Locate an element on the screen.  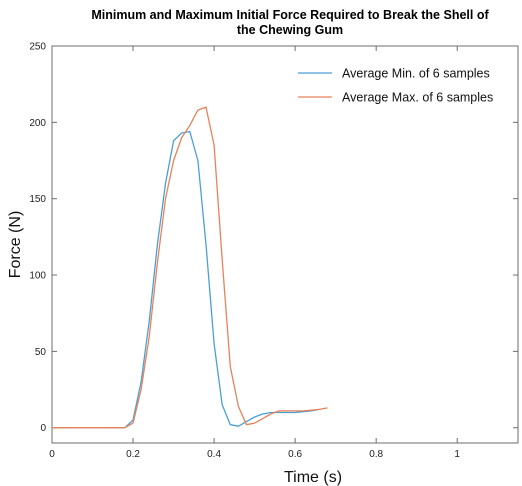
y-tick-label: 50 is located at coordinates (41, 352).